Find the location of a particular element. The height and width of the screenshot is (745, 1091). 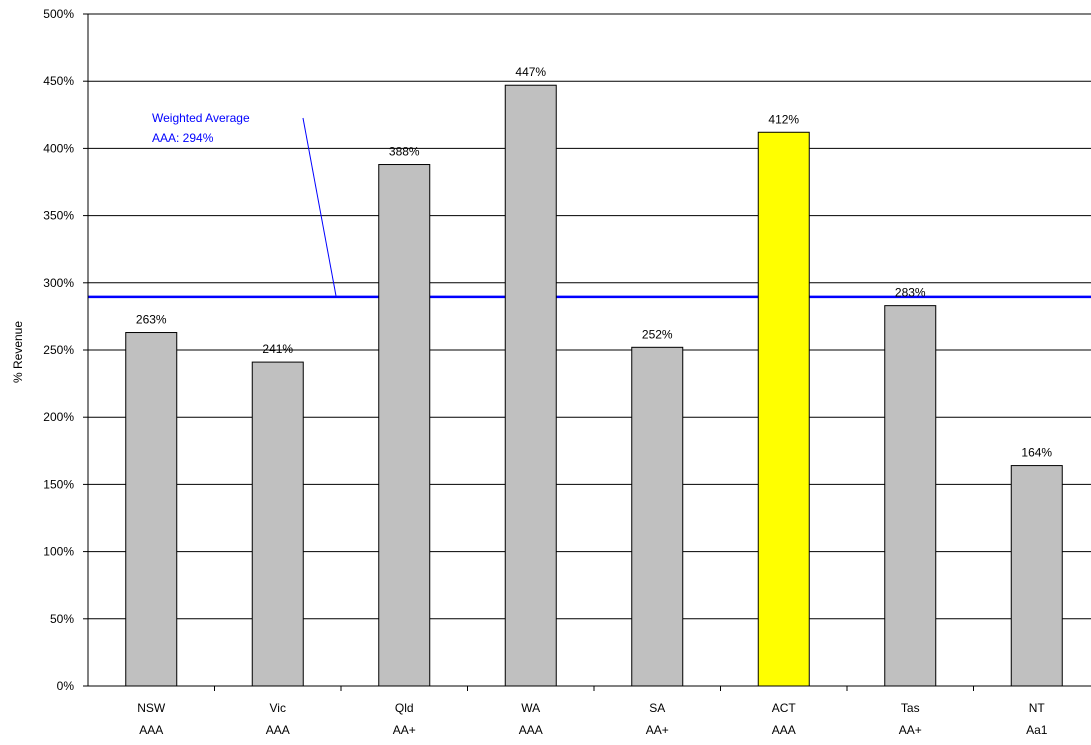

x-tick-label-wa: WA is located at coordinates (530, 708).